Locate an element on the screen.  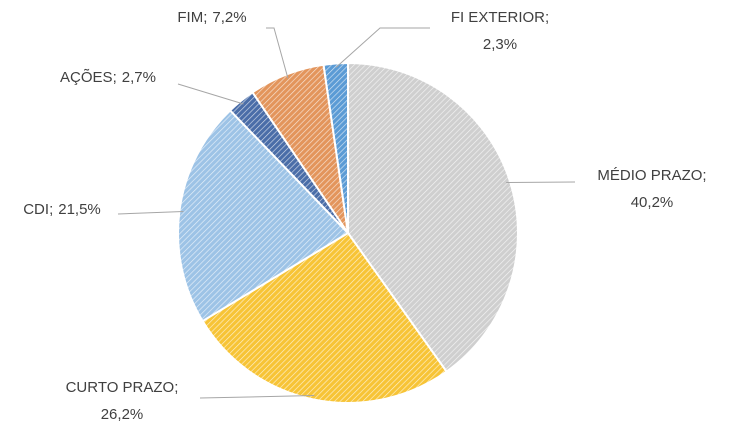
data-label: CDI; 21,5% is located at coordinates (62, 209).